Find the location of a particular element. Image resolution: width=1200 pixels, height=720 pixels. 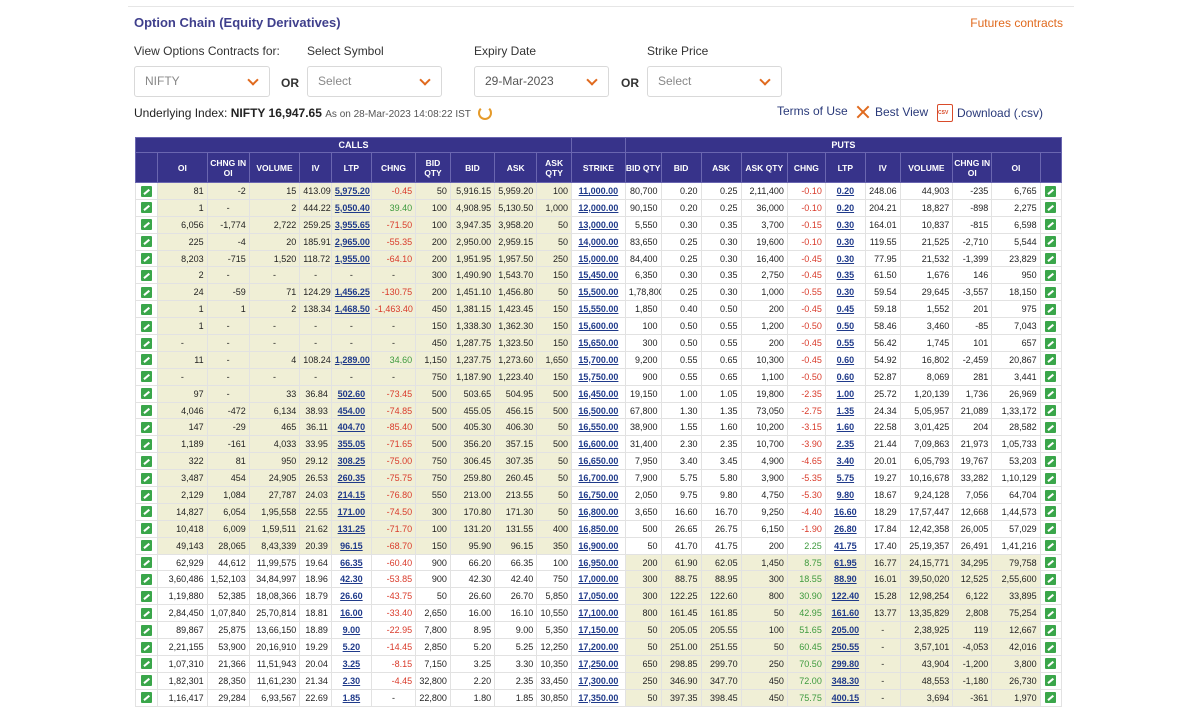

strike-cell: 16,800.00 is located at coordinates (598, 511).